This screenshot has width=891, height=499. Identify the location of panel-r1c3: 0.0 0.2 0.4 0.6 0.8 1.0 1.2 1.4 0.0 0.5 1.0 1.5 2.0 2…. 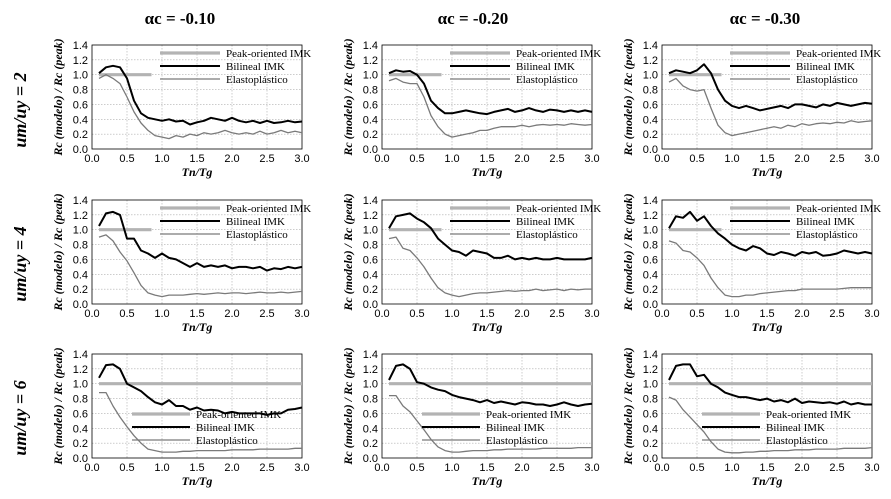
(751, 108).